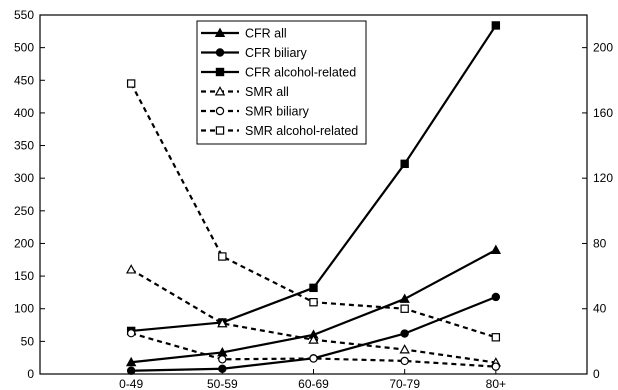  What do you see at coordinates (496, 383) in the screenshot?
I see `x-tick-label: 80+` at bounding box center [496, 383].